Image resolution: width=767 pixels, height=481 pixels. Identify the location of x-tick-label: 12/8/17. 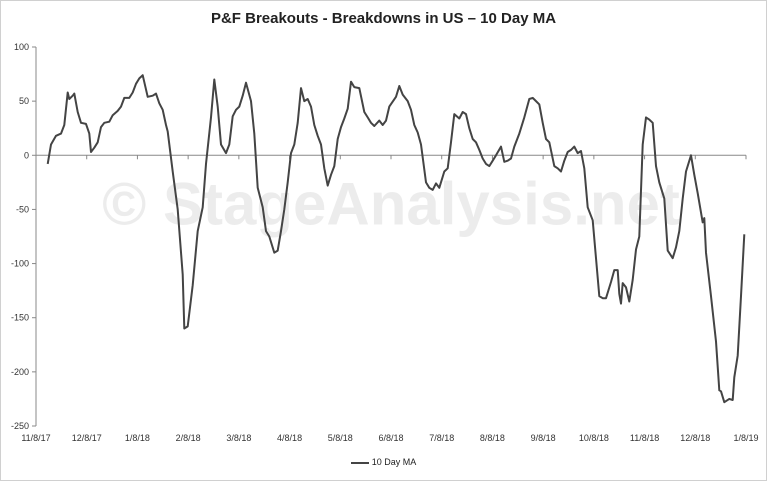
(87, 438).